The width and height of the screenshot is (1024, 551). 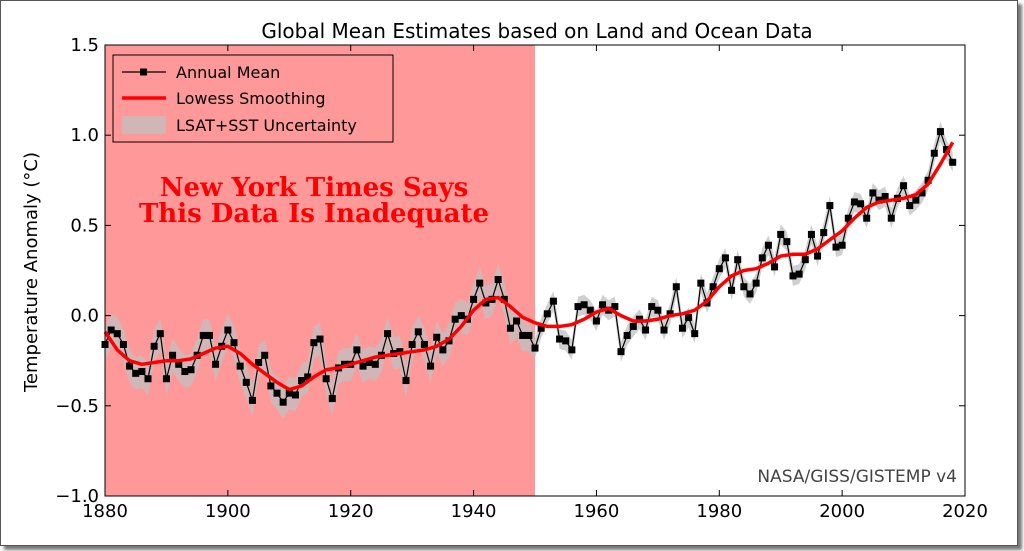 I want to click on y-tick-label: −0.5, so click(x=77, y=406).